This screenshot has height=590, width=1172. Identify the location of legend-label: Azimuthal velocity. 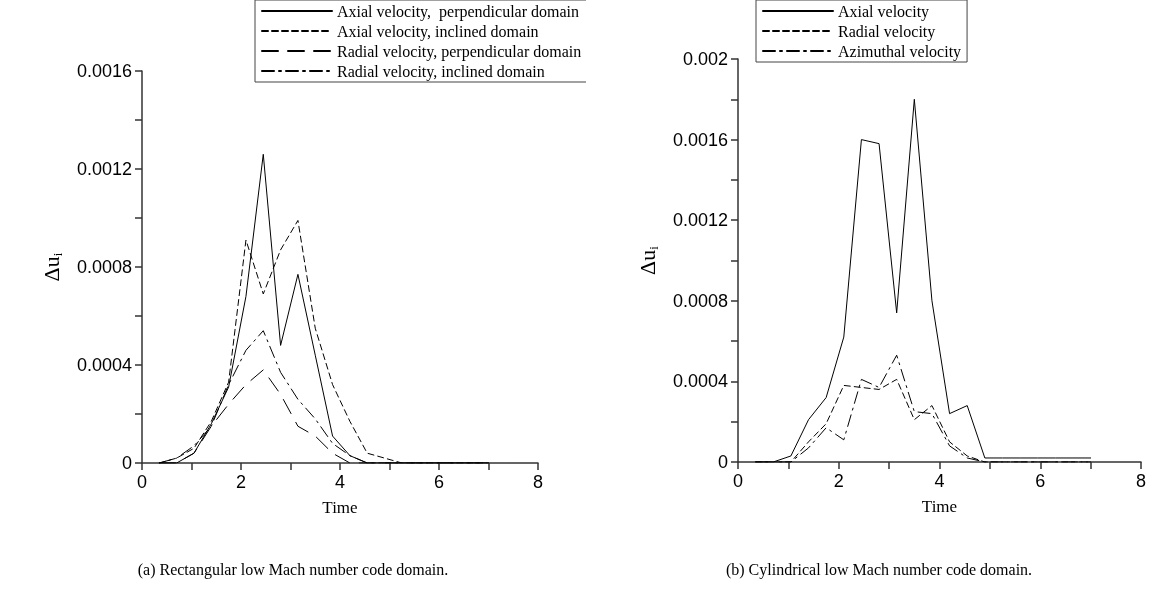
(900, 51).